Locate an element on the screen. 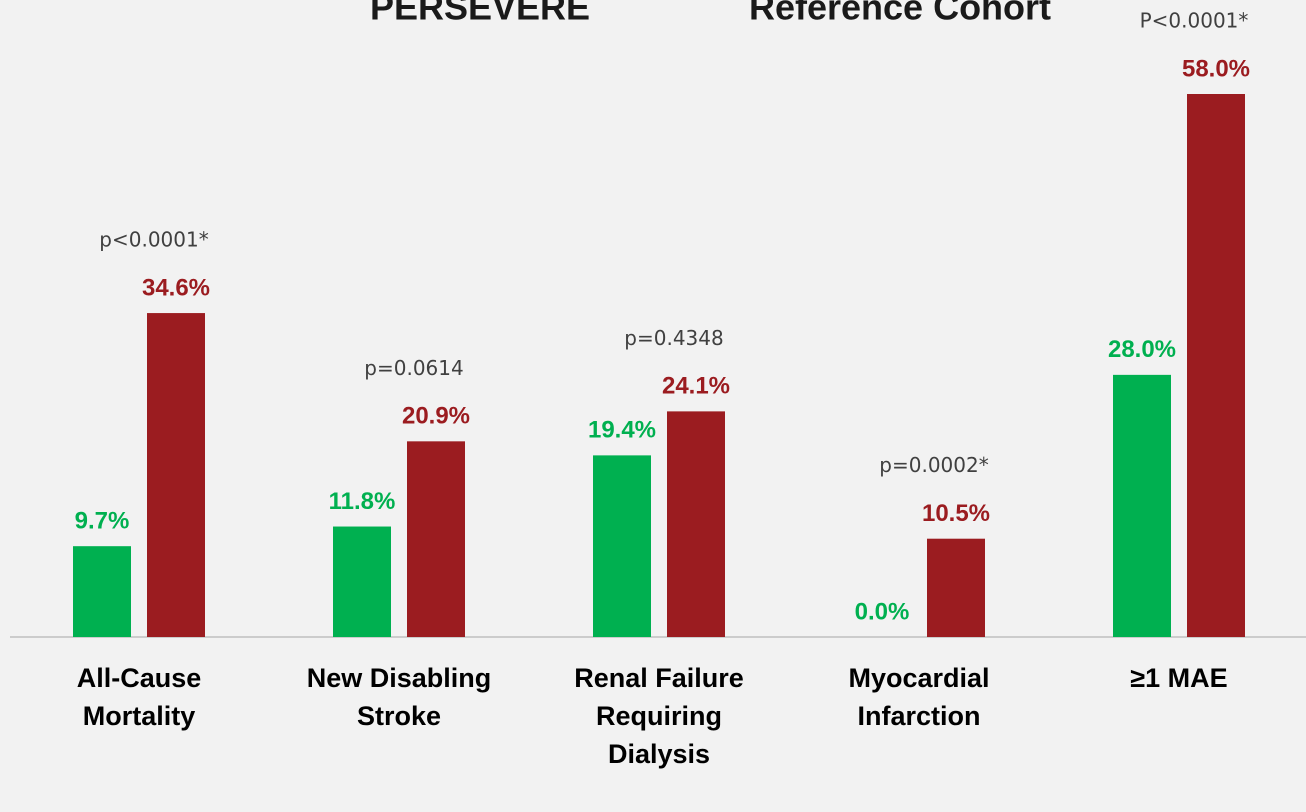 The width and height of the screenshot is (1306, 812). x-tick-label: Renal Failure Requiring Dialysis is located at coordinates (659, 716).